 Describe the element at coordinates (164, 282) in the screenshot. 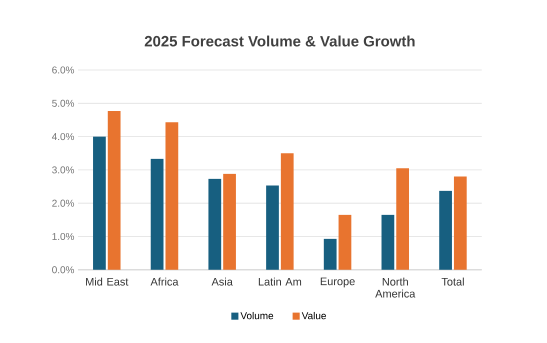

I see `x-tick-label: Africa` at that location.